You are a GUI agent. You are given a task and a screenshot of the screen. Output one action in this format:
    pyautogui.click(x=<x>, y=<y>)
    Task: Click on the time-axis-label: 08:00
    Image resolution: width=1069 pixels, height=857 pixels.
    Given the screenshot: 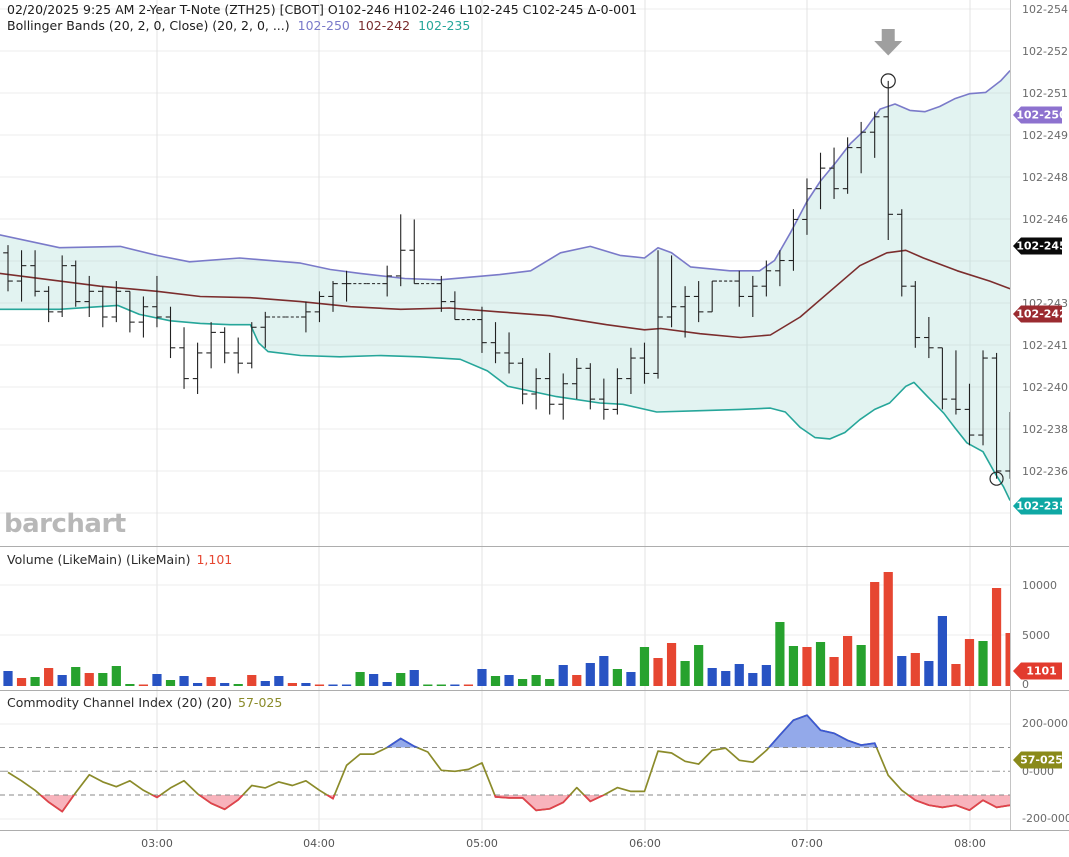 What is the action you would take?
    pyautogui.click(x=970, y=843)
    